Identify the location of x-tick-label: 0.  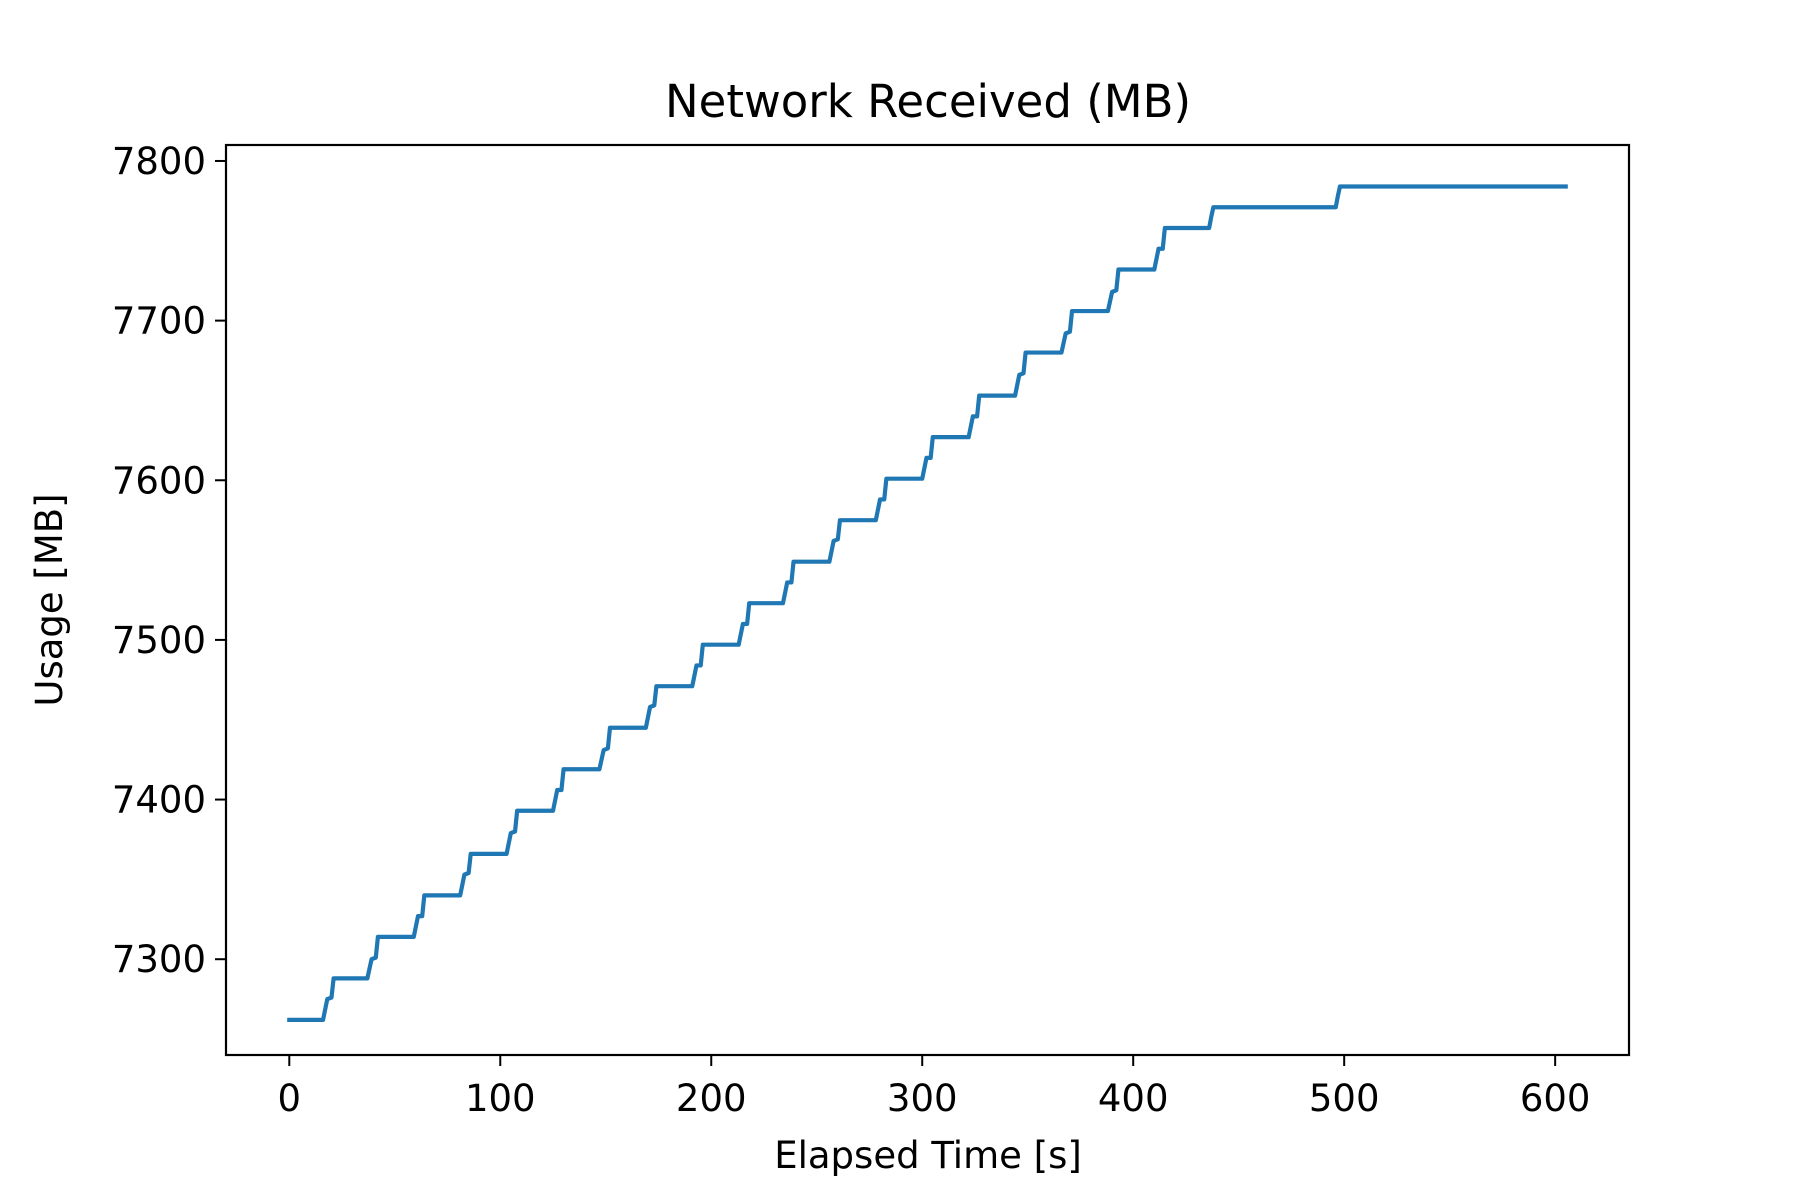
(290, 1098).